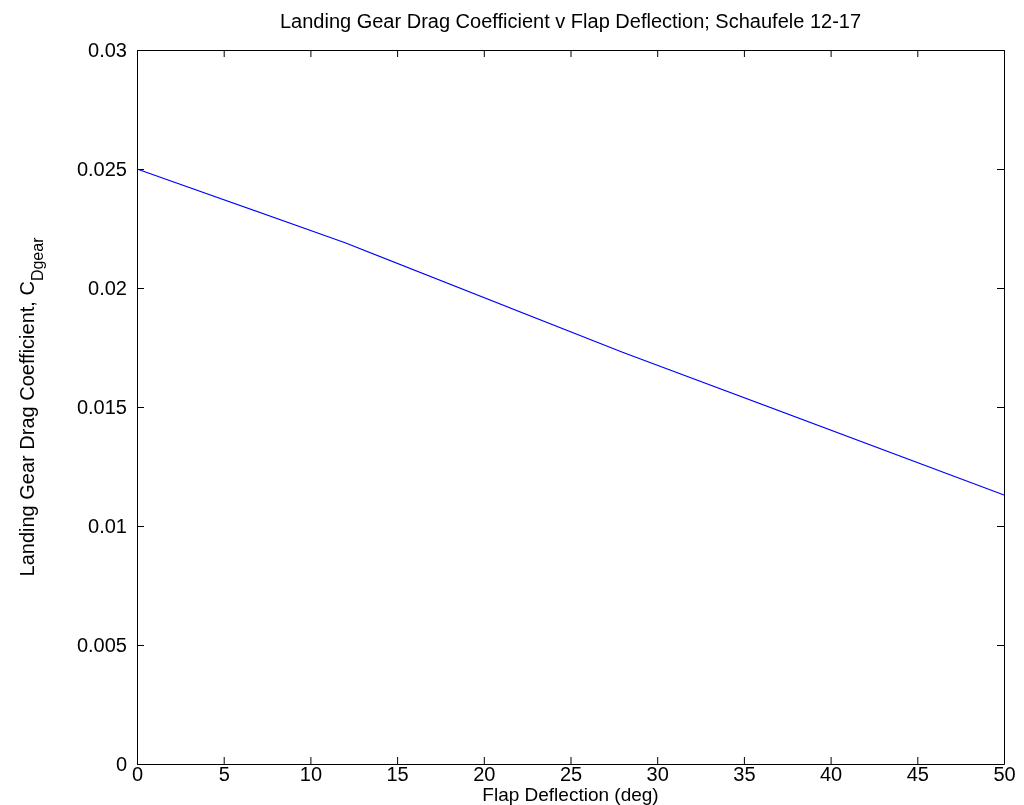 This screenshot has height=805, width=1024. I want to click on y-tick-label: 0.02, so click(107, 287).